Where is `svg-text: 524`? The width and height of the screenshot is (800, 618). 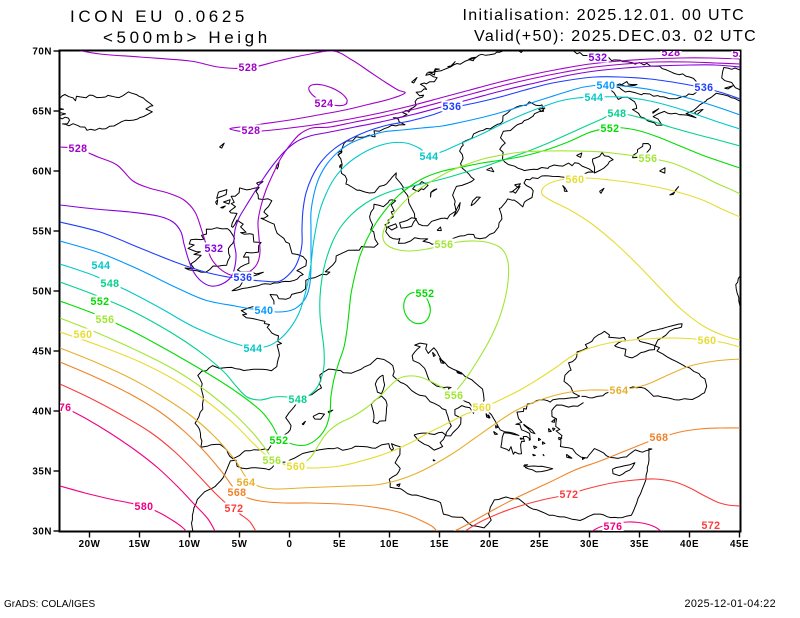
svg-text: 524 is located at coordinates (323, 104).